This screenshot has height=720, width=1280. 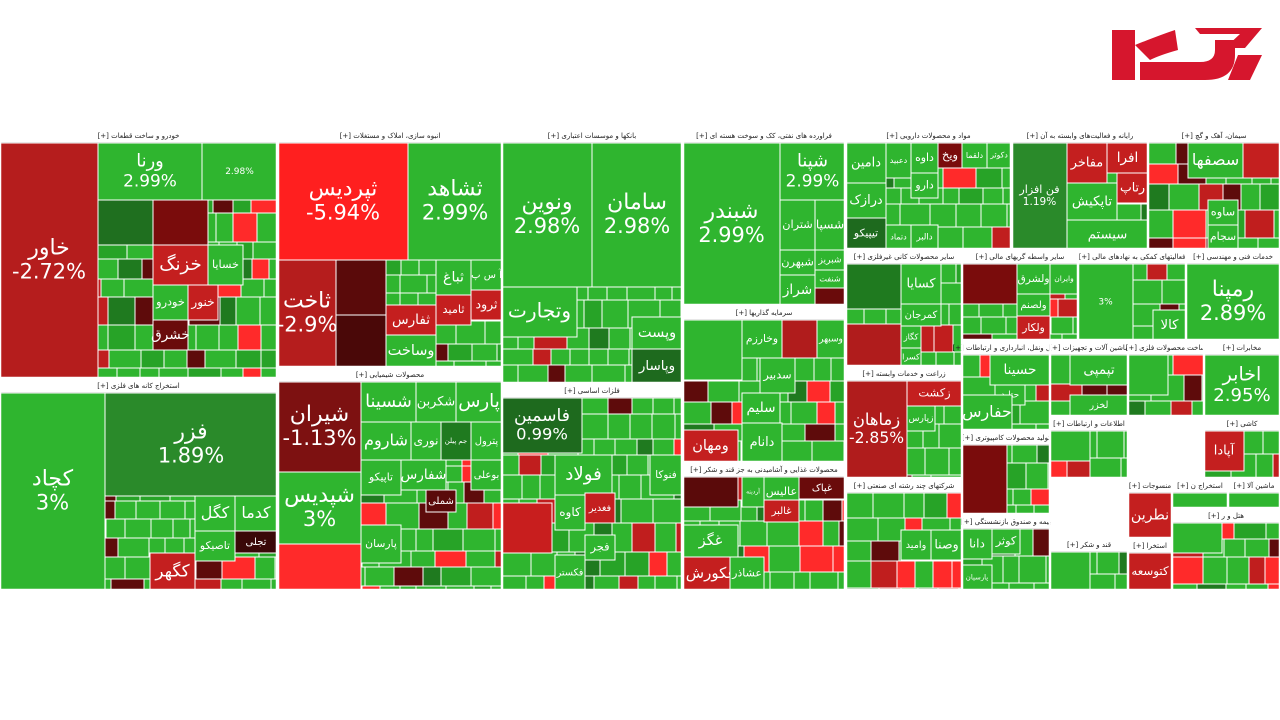 What do you see at coordinates (592, 136) in the screenshot?
I see `sector-title: بانکها و موسسات اعتباری [+]` at bounding box center [592, 136].